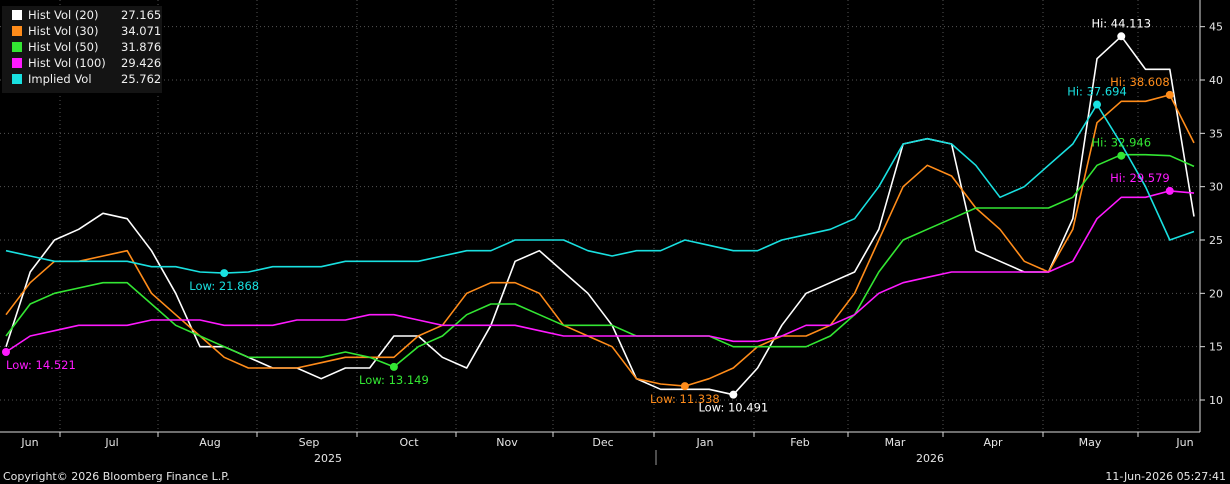 The height and width of the screenshot is (484, 1230). What do you see at coordinates (1216, 27) in the screenshot?
I see `y-tick-label: 45` at bounding box center [1216, 27].